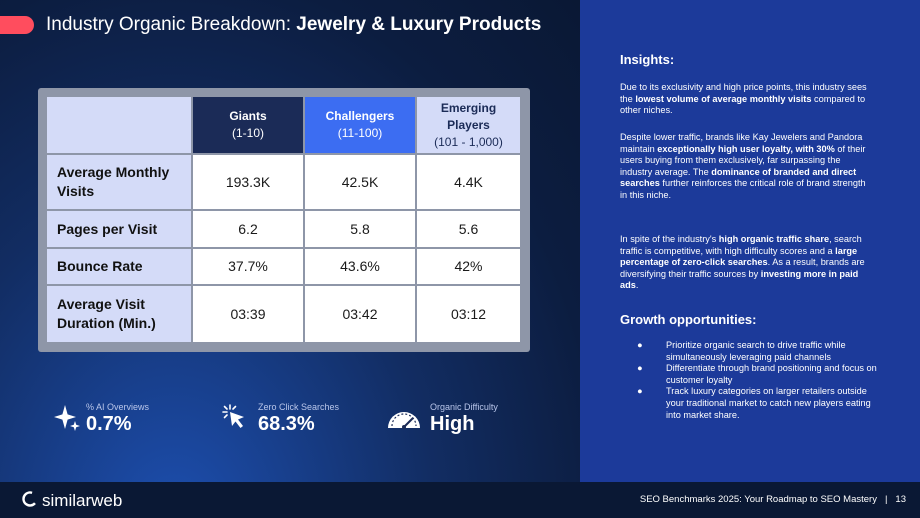 The height and width of the screenshot is (518, 920). I want to click on table-cell: 4.4K, so click(468, 182).